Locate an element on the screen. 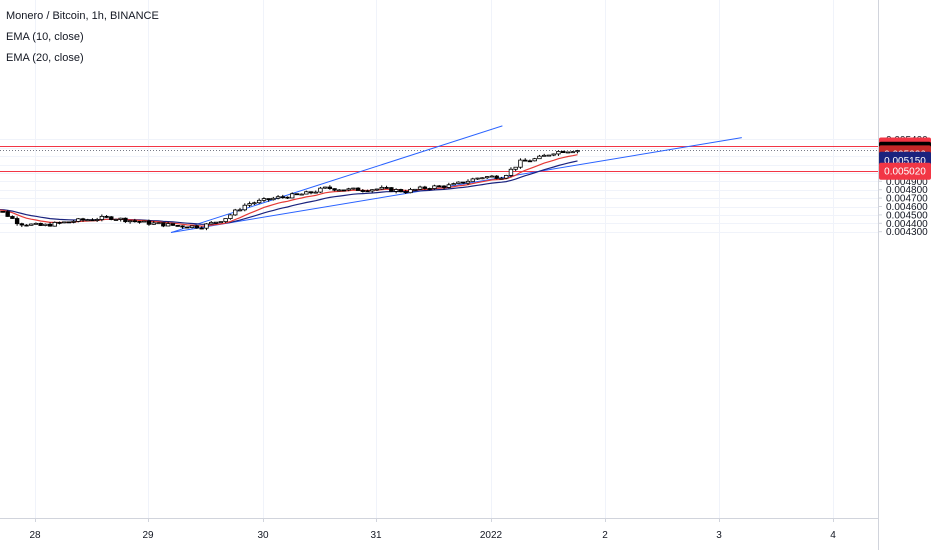  time-tick-label: 30 is located at coordinates (263, 535).